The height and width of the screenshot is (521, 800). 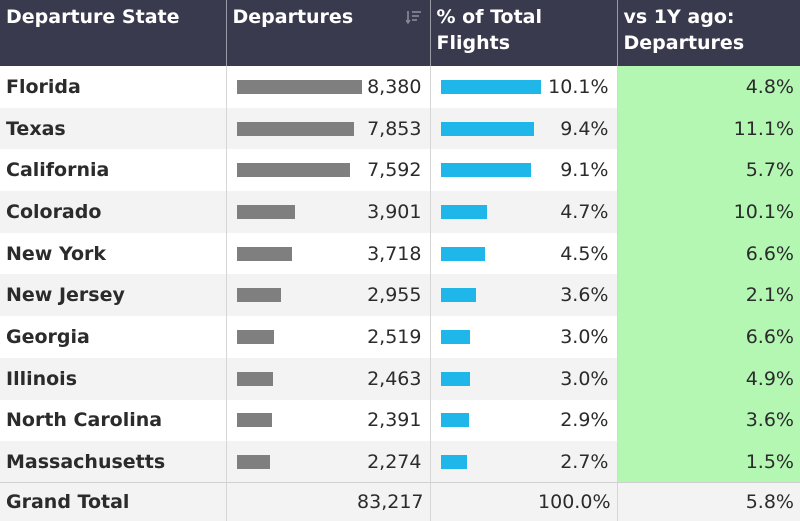 What do you see at coordinates (394, 336) in the screenshot?
I see `departures-value: 2,519` at bounding box center [394, 336].